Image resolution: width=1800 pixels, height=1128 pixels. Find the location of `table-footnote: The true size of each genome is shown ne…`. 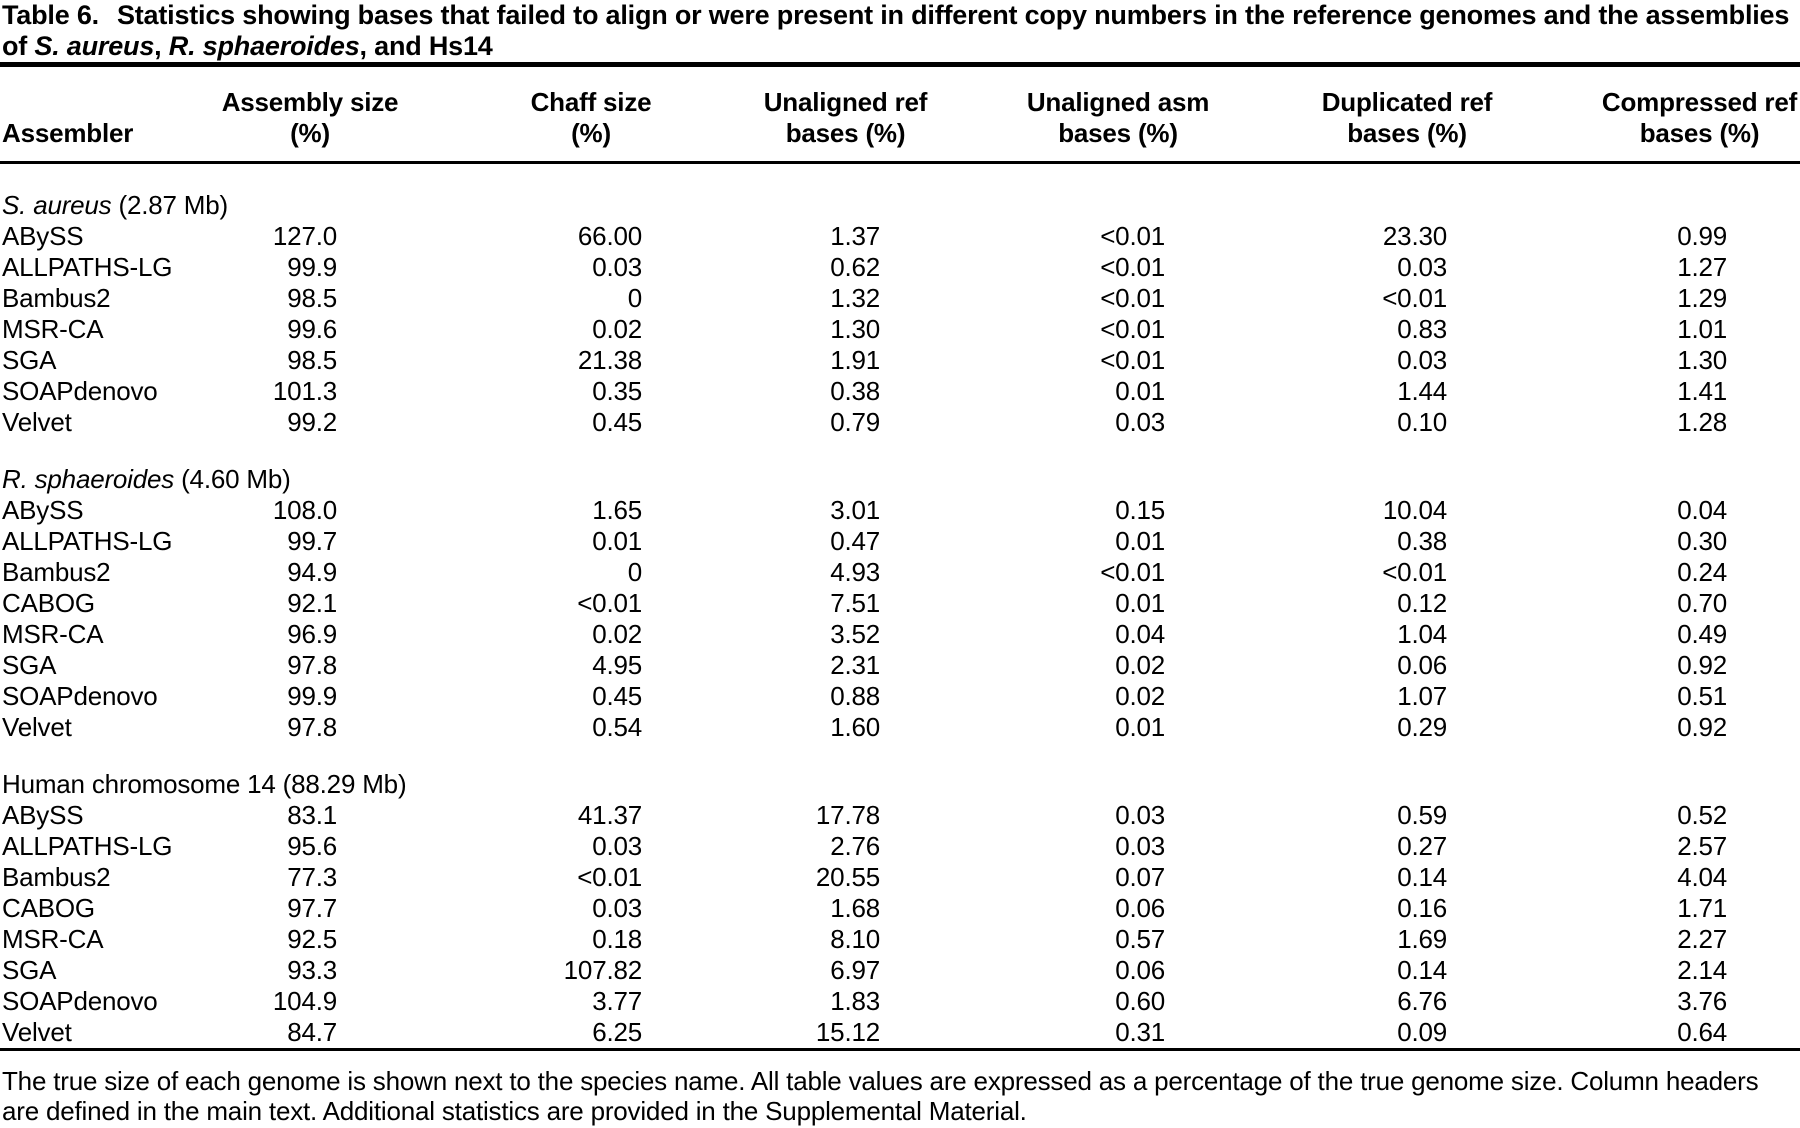

table-footnote: The true size of each genome is shown ne… is located at coordinates (880, 1096).